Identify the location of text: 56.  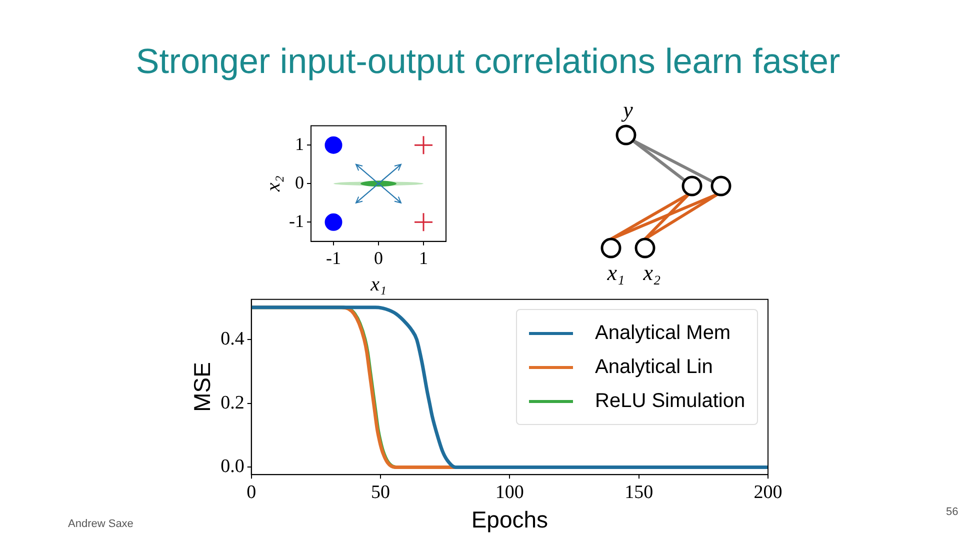
(952, 512).